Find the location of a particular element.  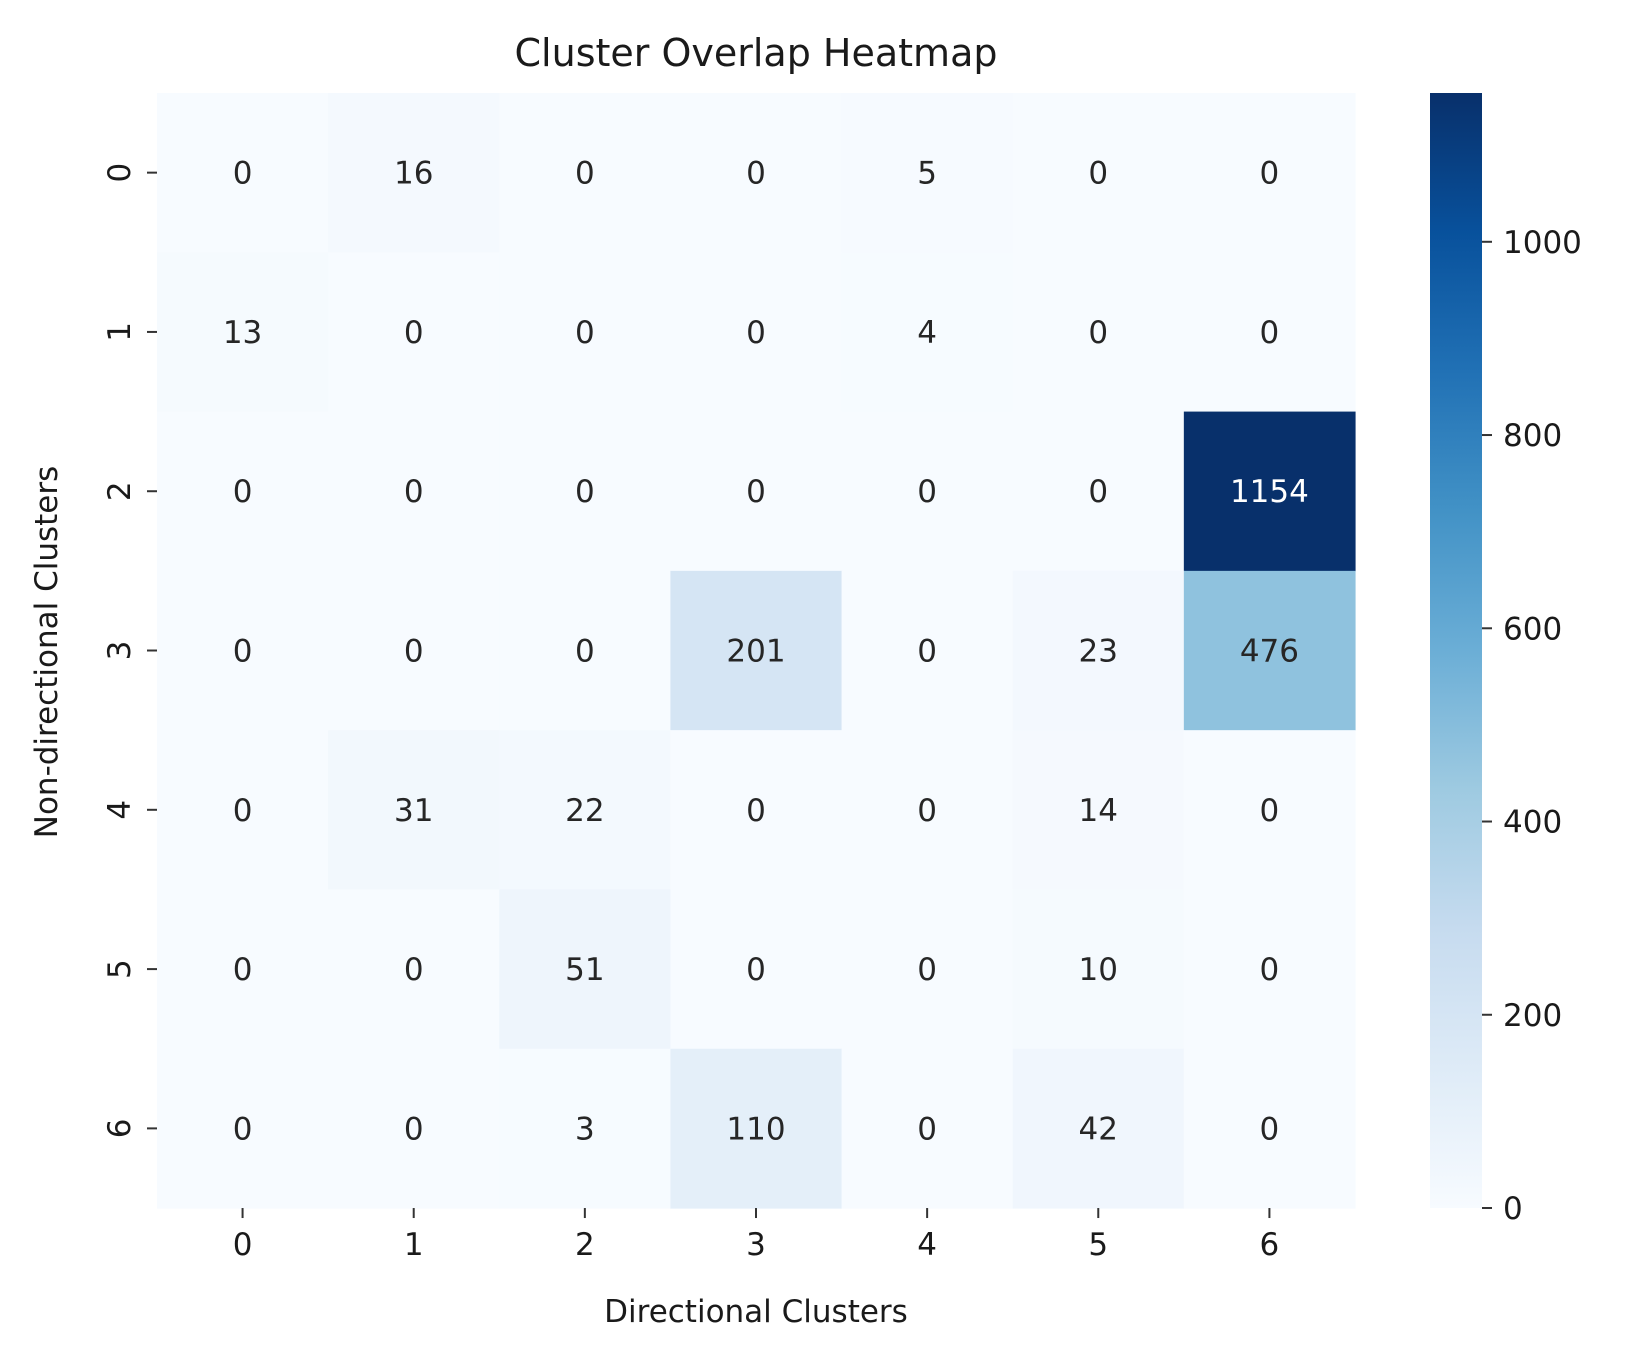

cell-value-r6-c4: 0 is located at coordinates (927, 1129).